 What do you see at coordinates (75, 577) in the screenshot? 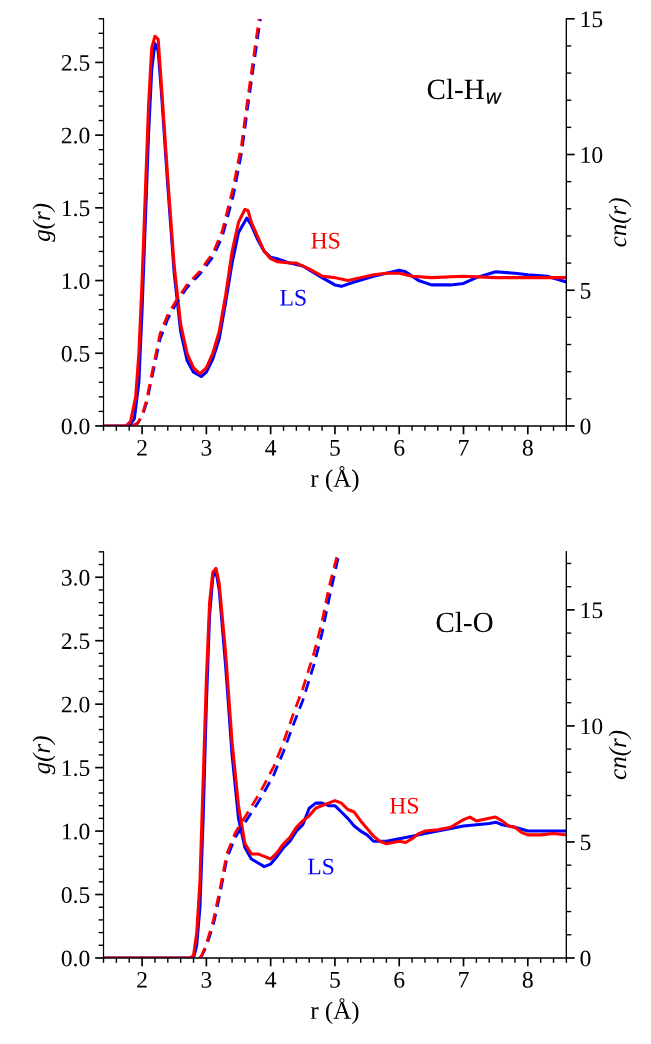
I see `y-tick-label: 3.0` at bounding box center [75, 577].